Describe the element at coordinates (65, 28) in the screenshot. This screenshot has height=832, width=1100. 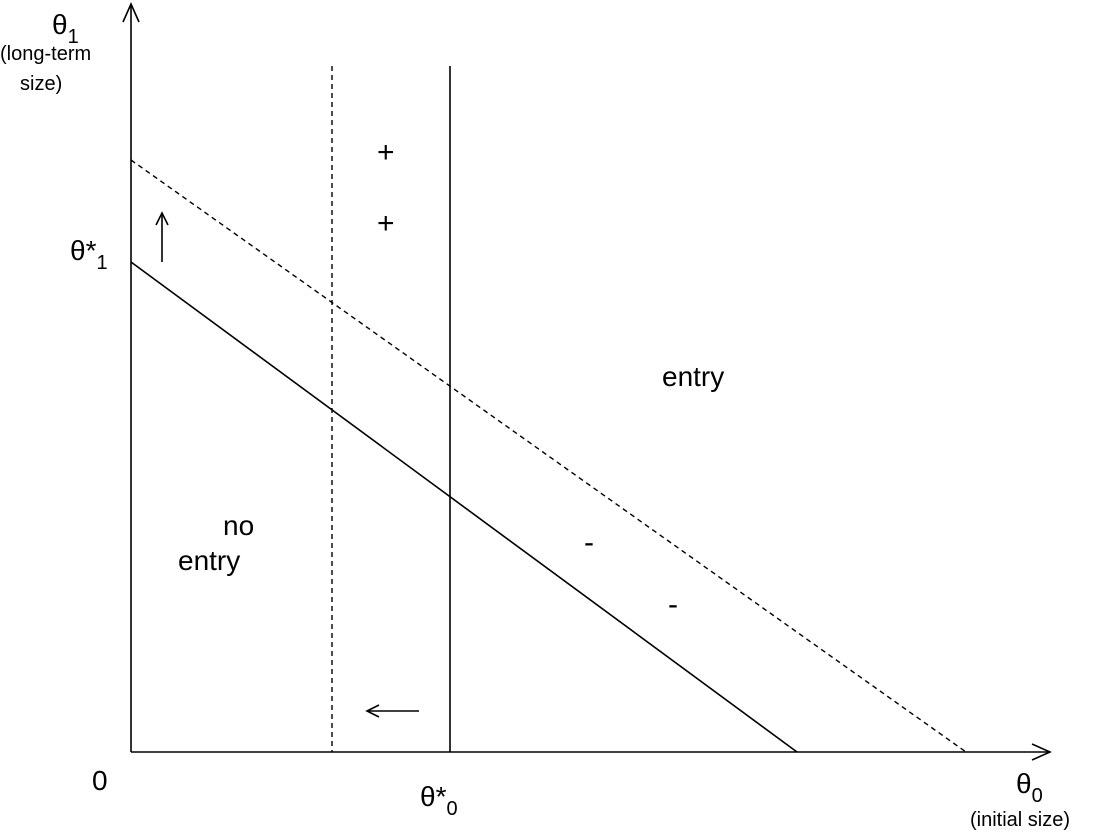
I see `y-axis-symbol: θ1` at that location.